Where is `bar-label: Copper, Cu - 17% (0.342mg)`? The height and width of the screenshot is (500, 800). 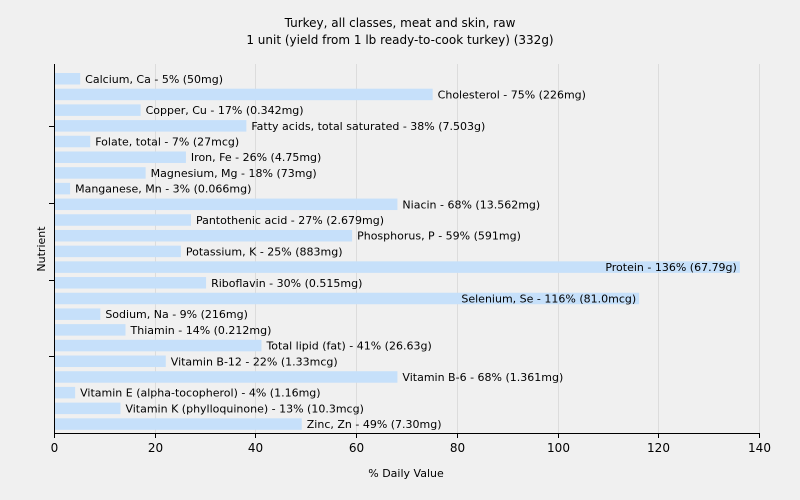
bar-label: Copper, Cu - 17% (0.342mg) is located at coordinates (225, 110).